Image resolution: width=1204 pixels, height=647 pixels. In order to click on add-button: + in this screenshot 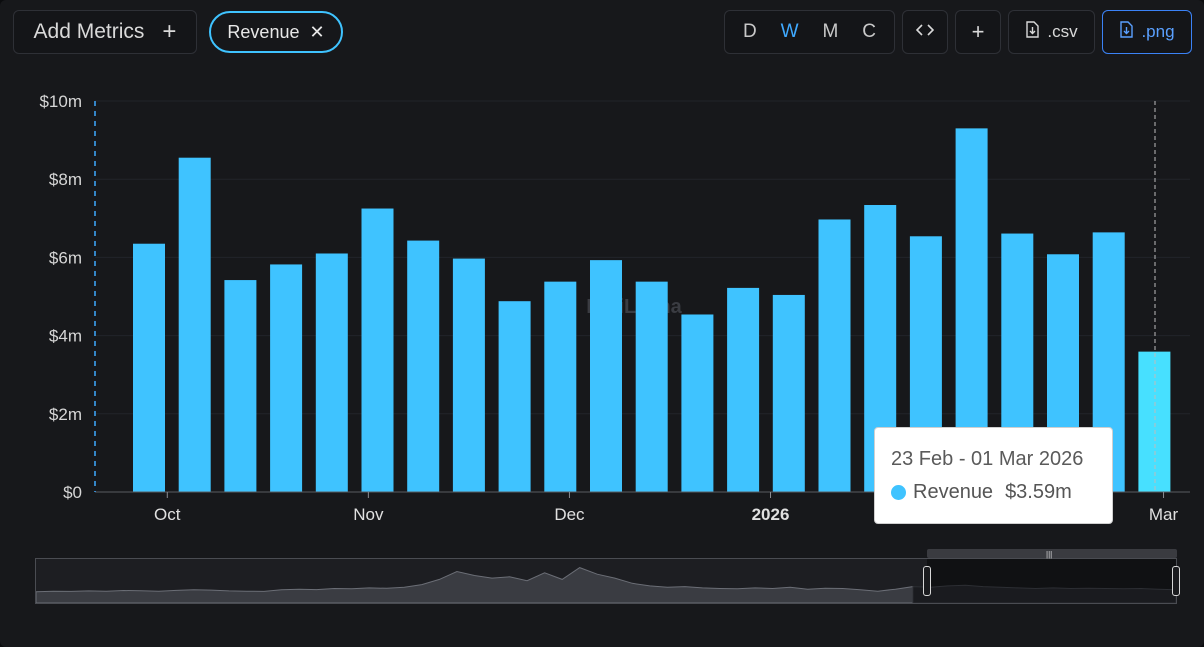, I will do `click(978, 32)`.